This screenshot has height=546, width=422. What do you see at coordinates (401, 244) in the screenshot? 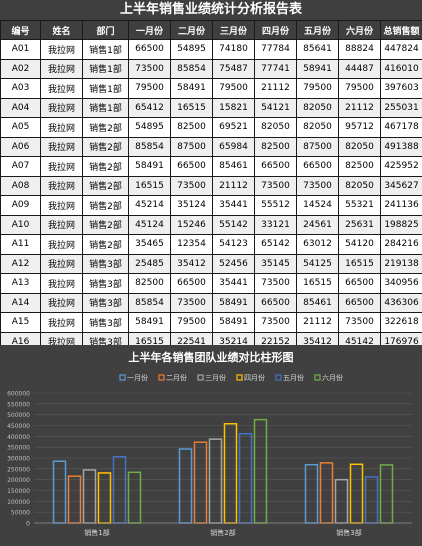
I see `table-cell: 284216` at bounding box center [401, 244].